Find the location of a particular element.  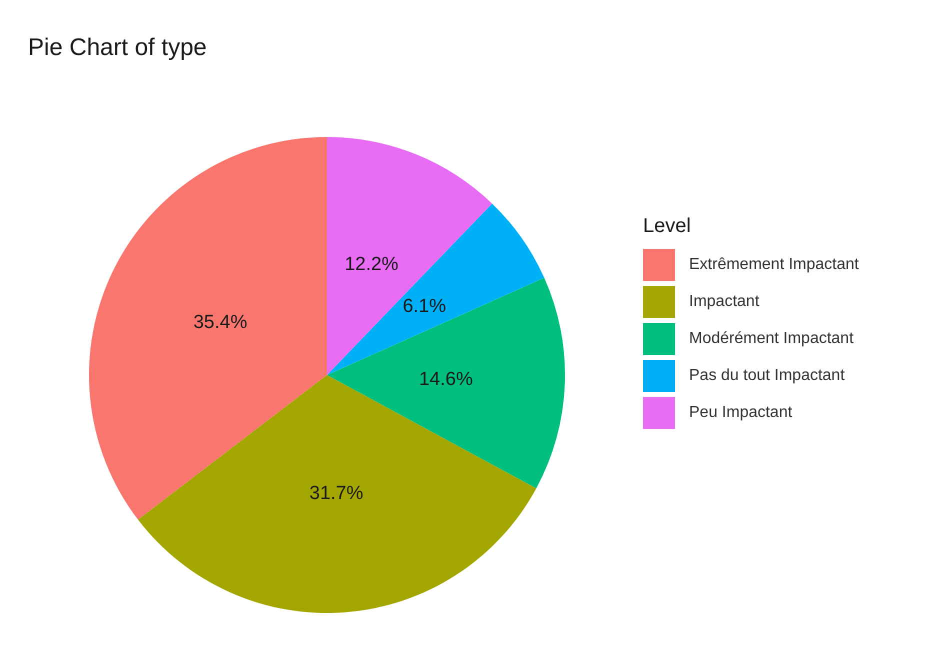

legend-label: Modérément Impactant is located at coordinates (771, 339).